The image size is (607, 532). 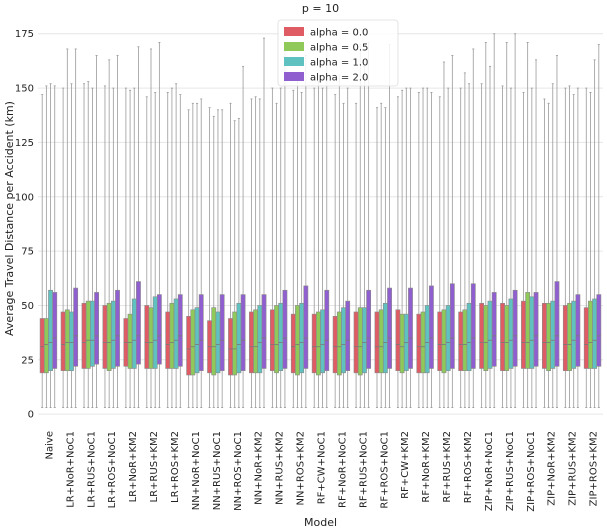 What do you see at coordinates (363, 469) in the screenshot?
I see `x-tick-label: RF+RUS+NoC1` at bounding box center [363, 469].